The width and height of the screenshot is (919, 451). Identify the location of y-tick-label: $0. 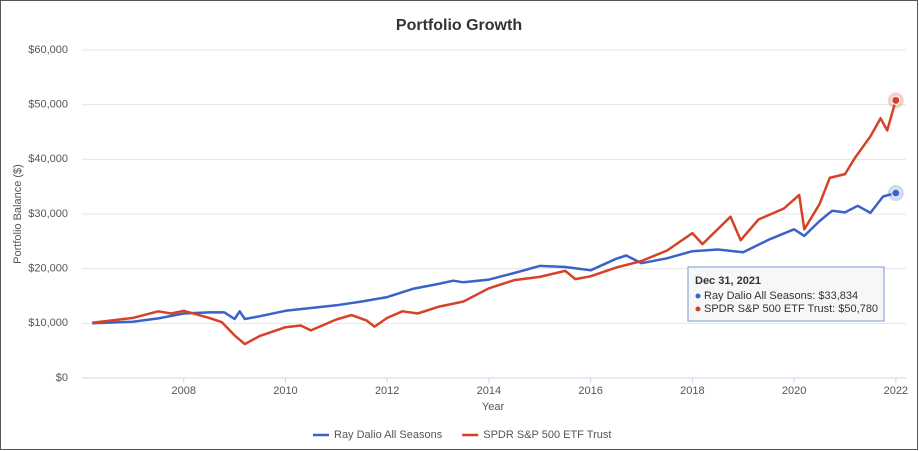
(62, 378).